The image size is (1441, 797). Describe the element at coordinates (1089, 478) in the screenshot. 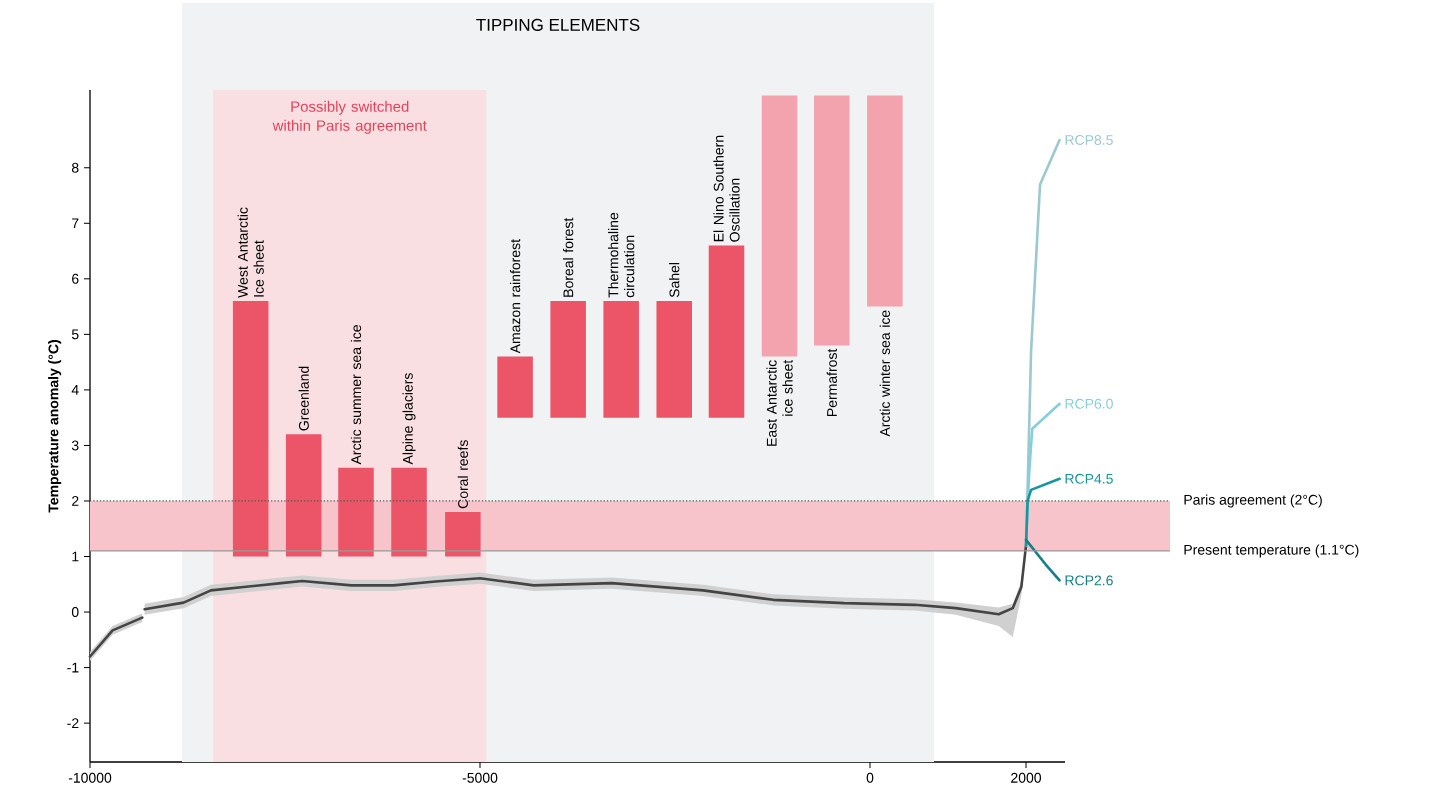

I see `series-label: RCP4.5` at that location.